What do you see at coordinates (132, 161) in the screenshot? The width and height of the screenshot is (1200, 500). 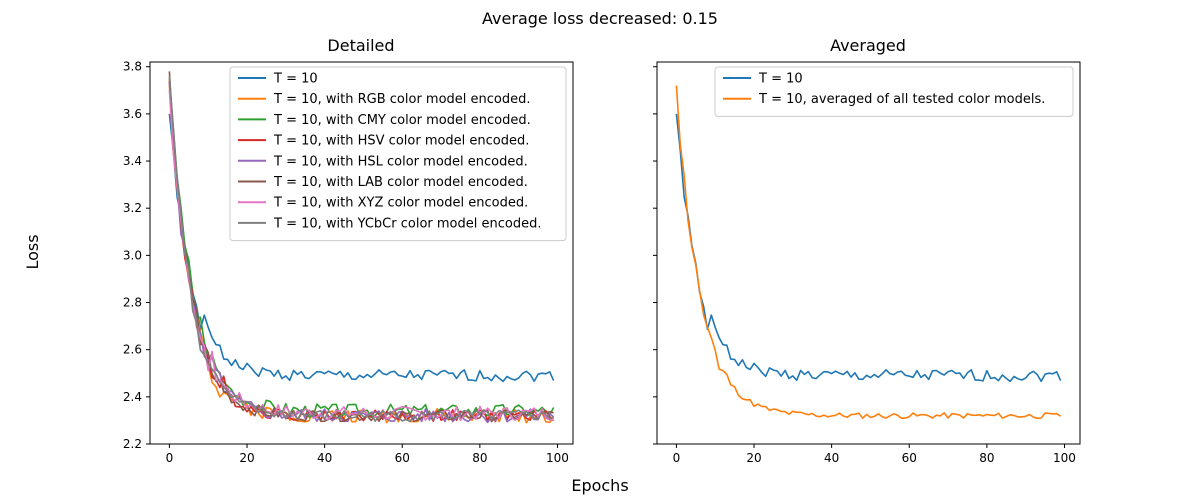 I see `y-tick-label: 3.4` at bounding box center [132, 161].